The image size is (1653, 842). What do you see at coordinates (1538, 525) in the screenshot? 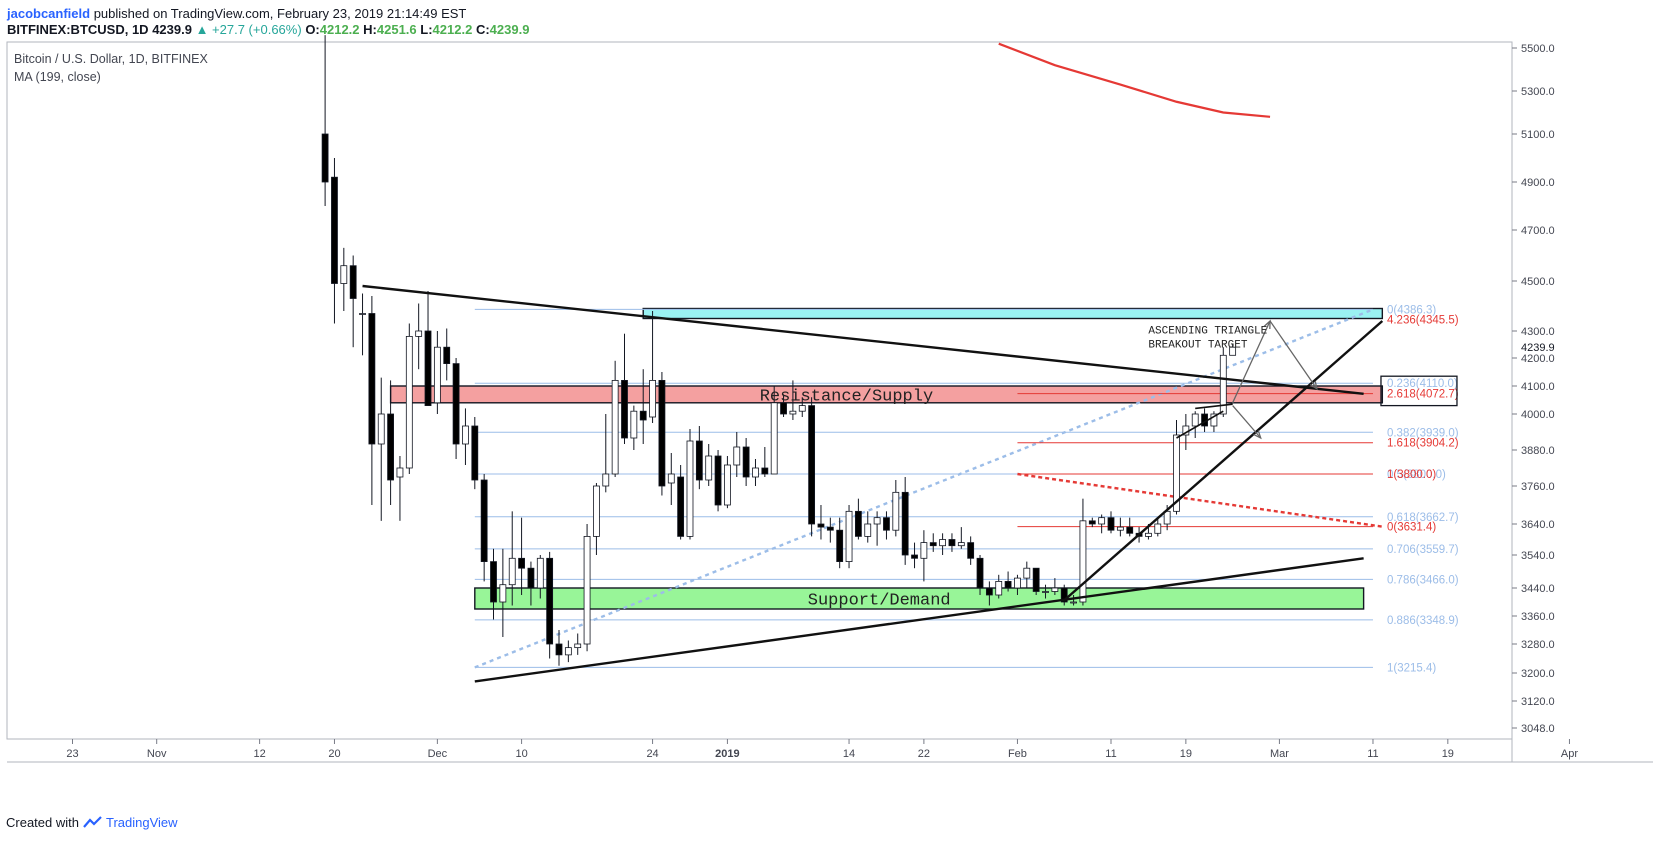
I see `y-tick-label: 3640.0` at bounding box center [1538, 525].